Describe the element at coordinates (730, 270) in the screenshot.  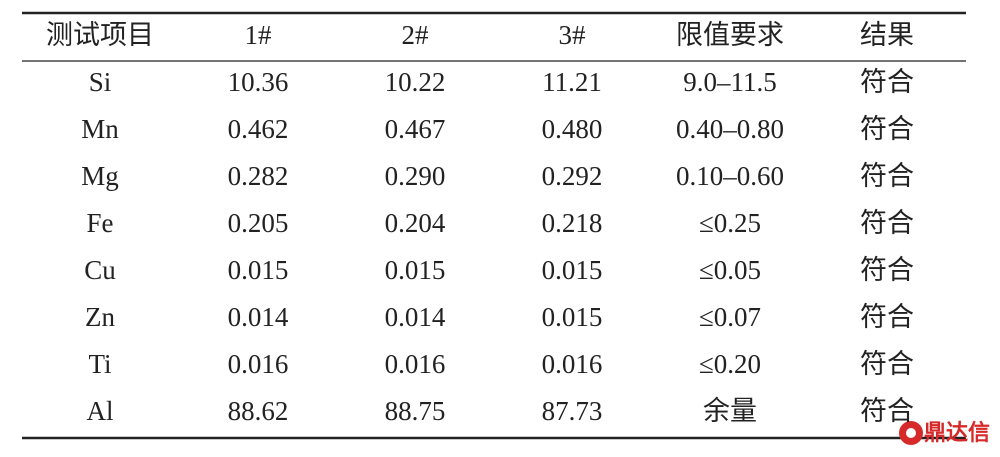
I see `table-cell: ≤0.05` at that location.